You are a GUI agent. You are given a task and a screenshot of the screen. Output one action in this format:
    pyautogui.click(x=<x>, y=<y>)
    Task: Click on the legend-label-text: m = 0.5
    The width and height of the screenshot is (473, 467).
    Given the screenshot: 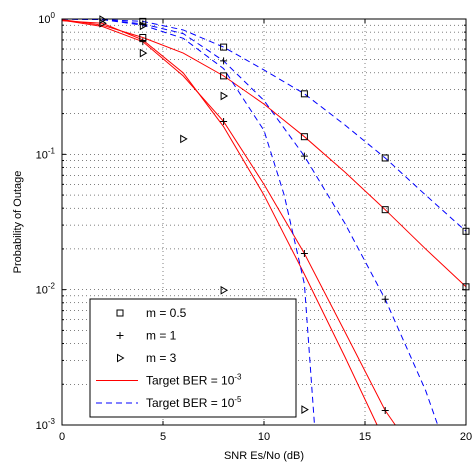 What is the action you would take?
    pyautogui.click(x=166, y=313)
    